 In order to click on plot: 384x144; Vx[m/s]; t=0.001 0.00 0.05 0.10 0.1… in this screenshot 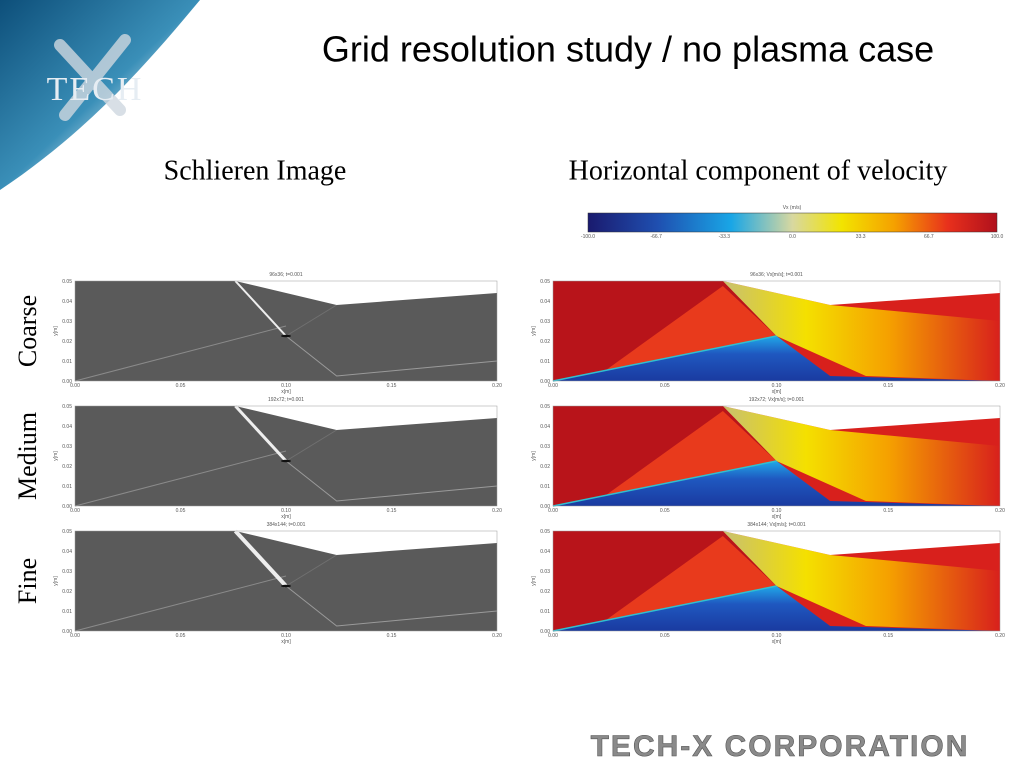, I will do `click(768, 583)`.